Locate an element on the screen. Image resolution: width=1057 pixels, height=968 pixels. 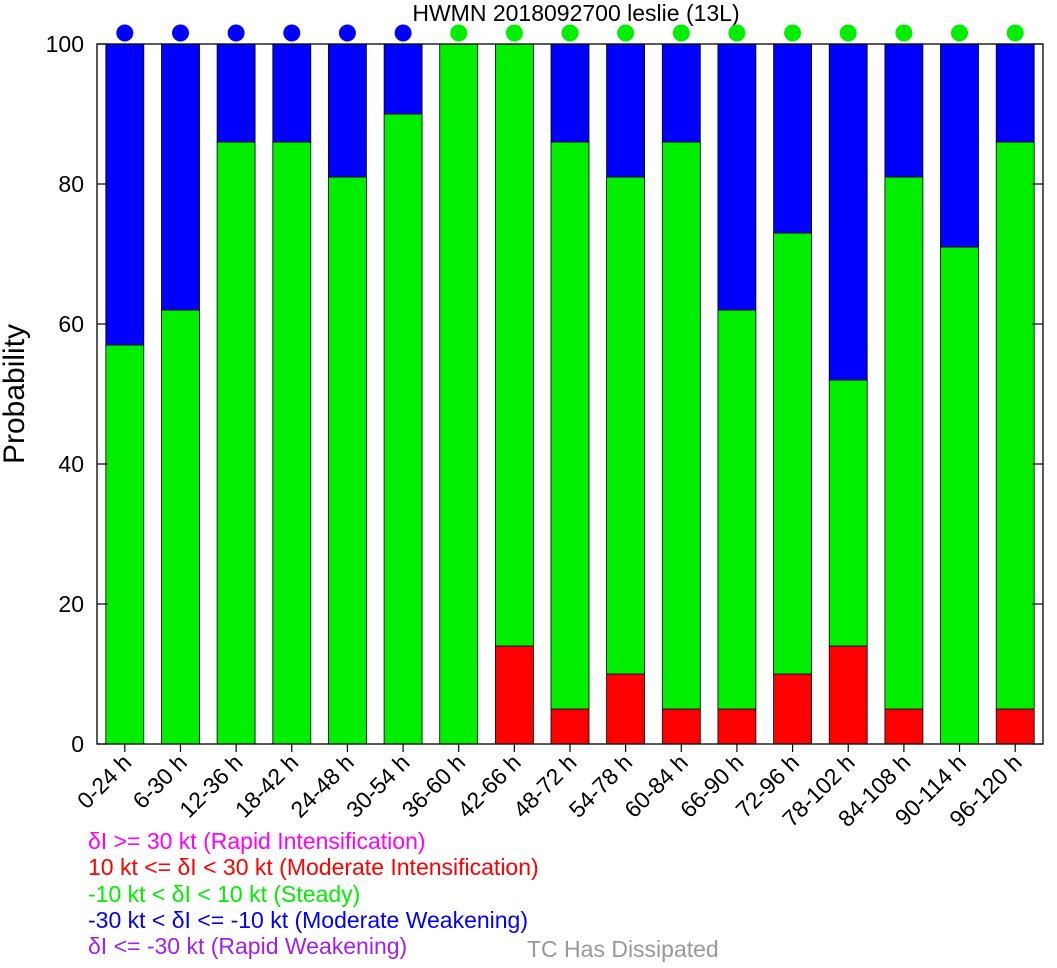
x-tick-label: 0-24 h is located at coordinates (104, 781).